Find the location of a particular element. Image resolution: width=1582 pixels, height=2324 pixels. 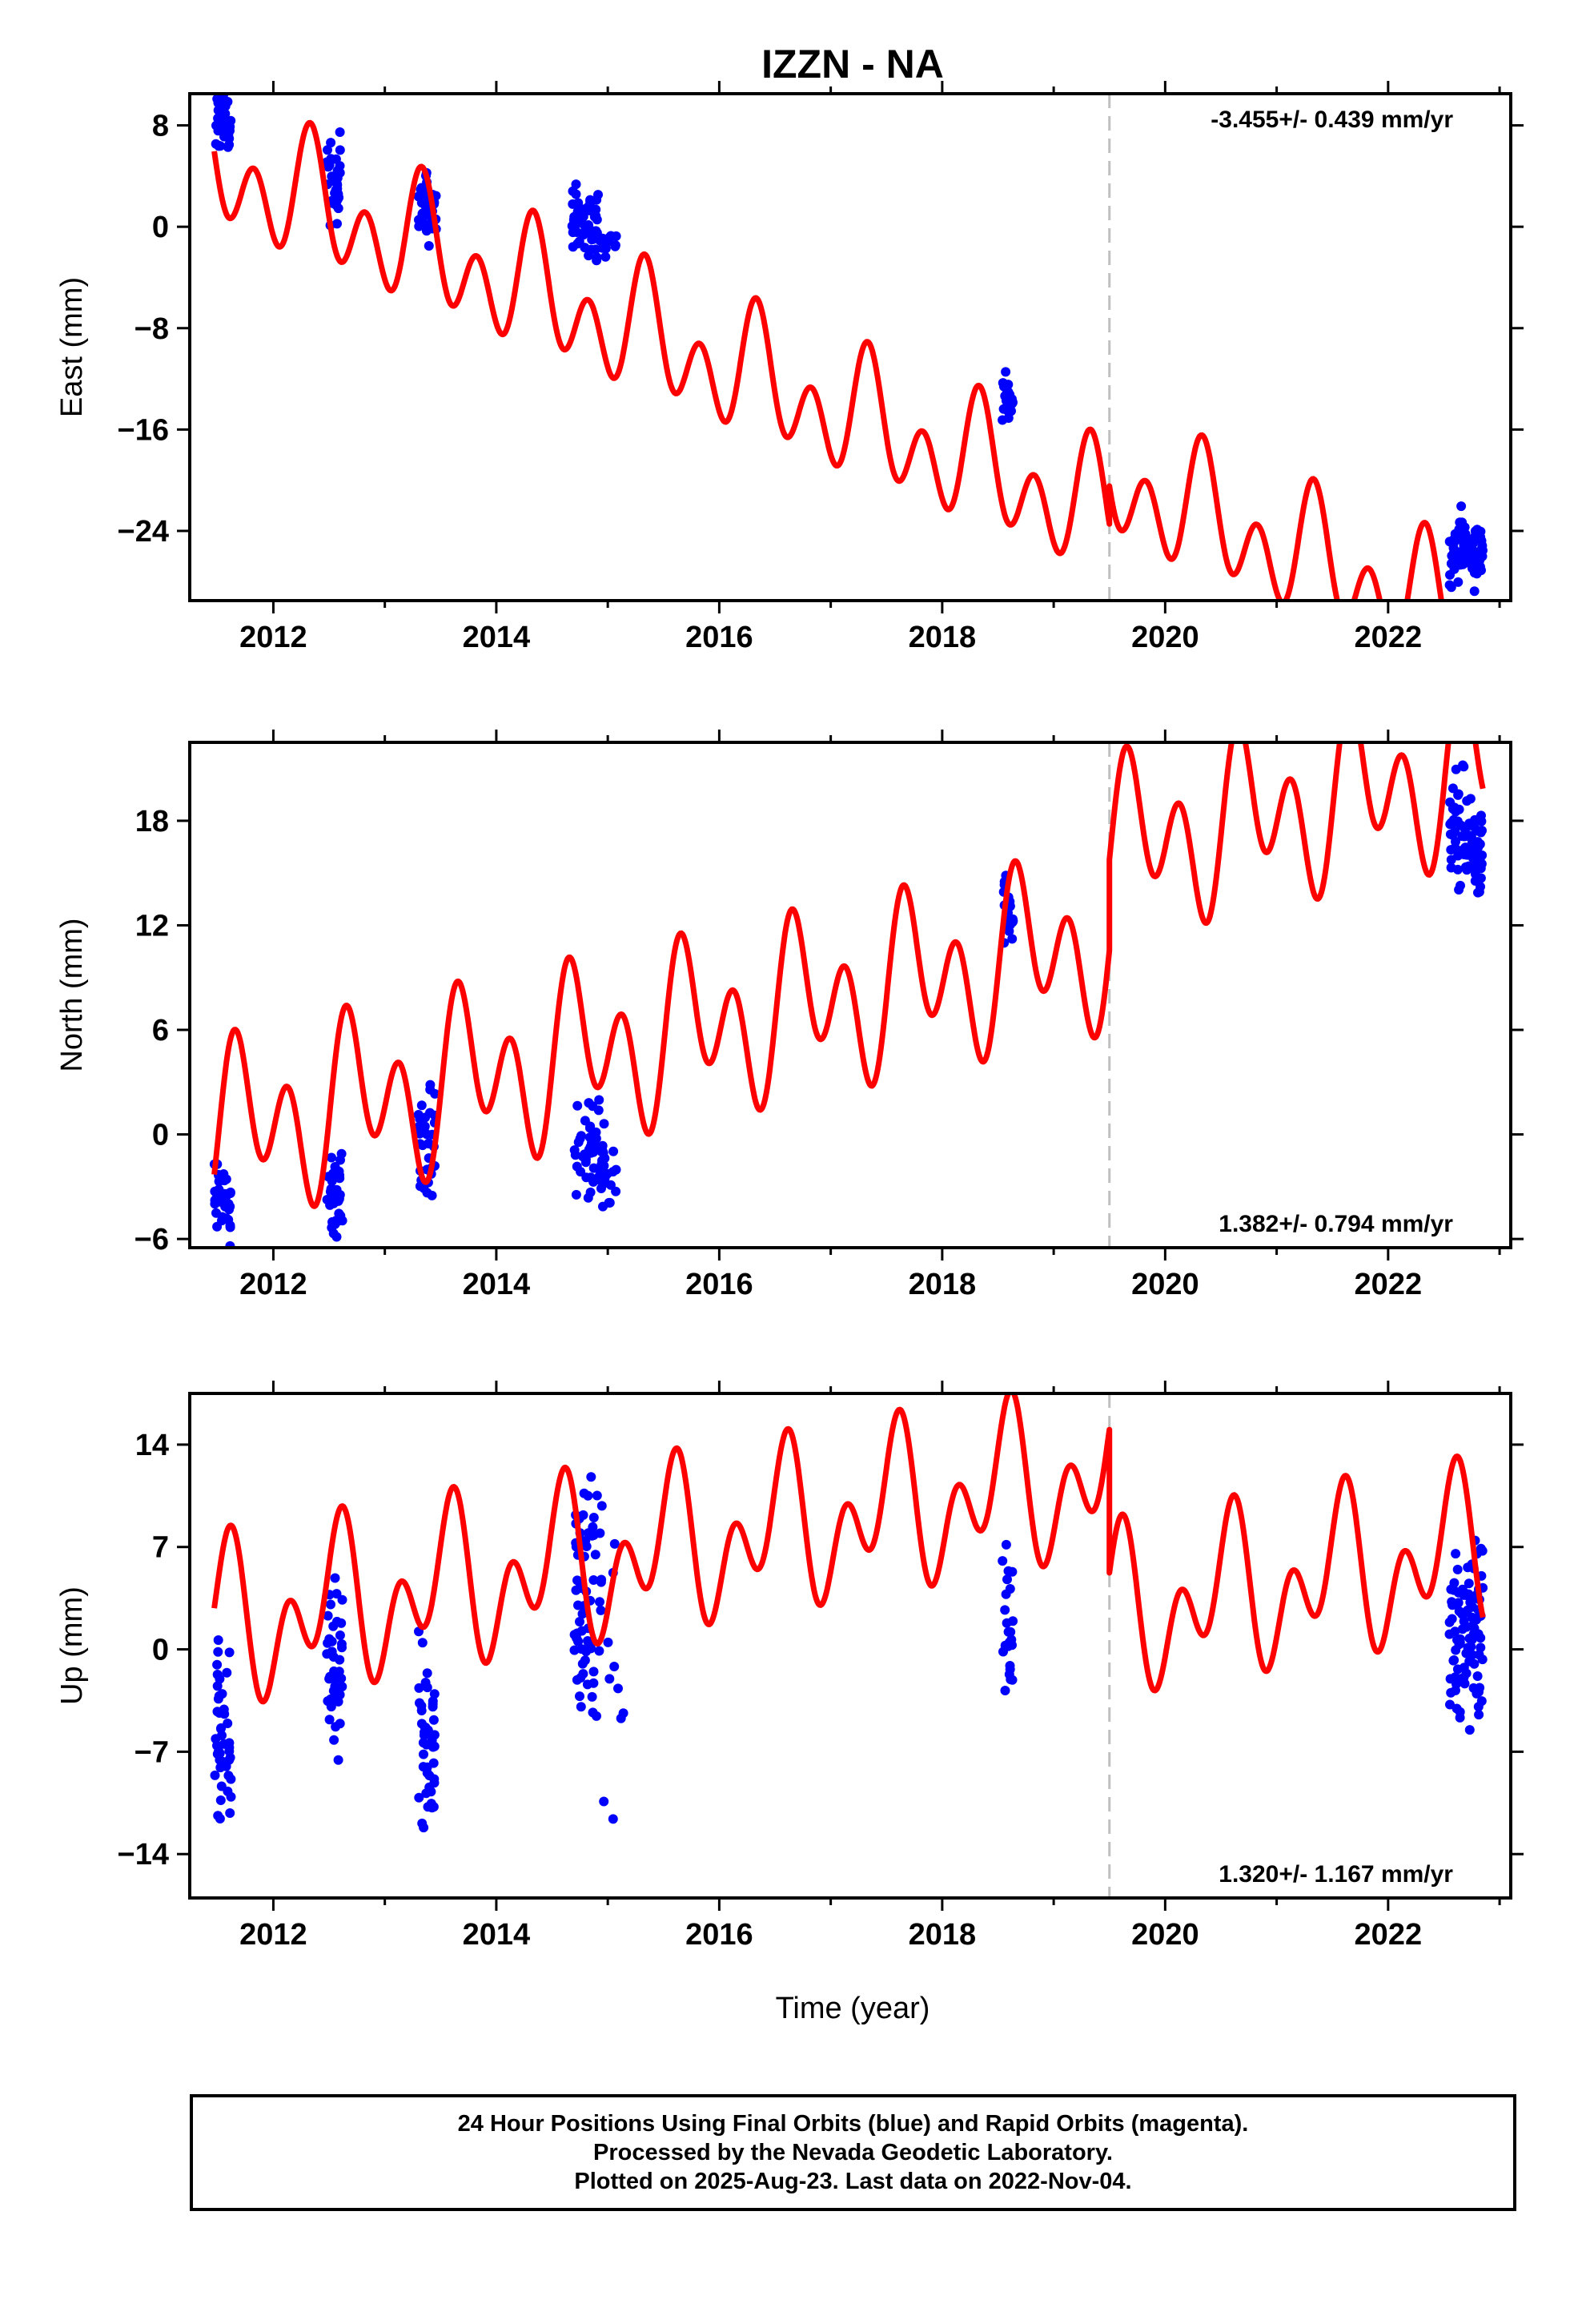

y-tick-label: −7 is located at coordinates (152, 1752).